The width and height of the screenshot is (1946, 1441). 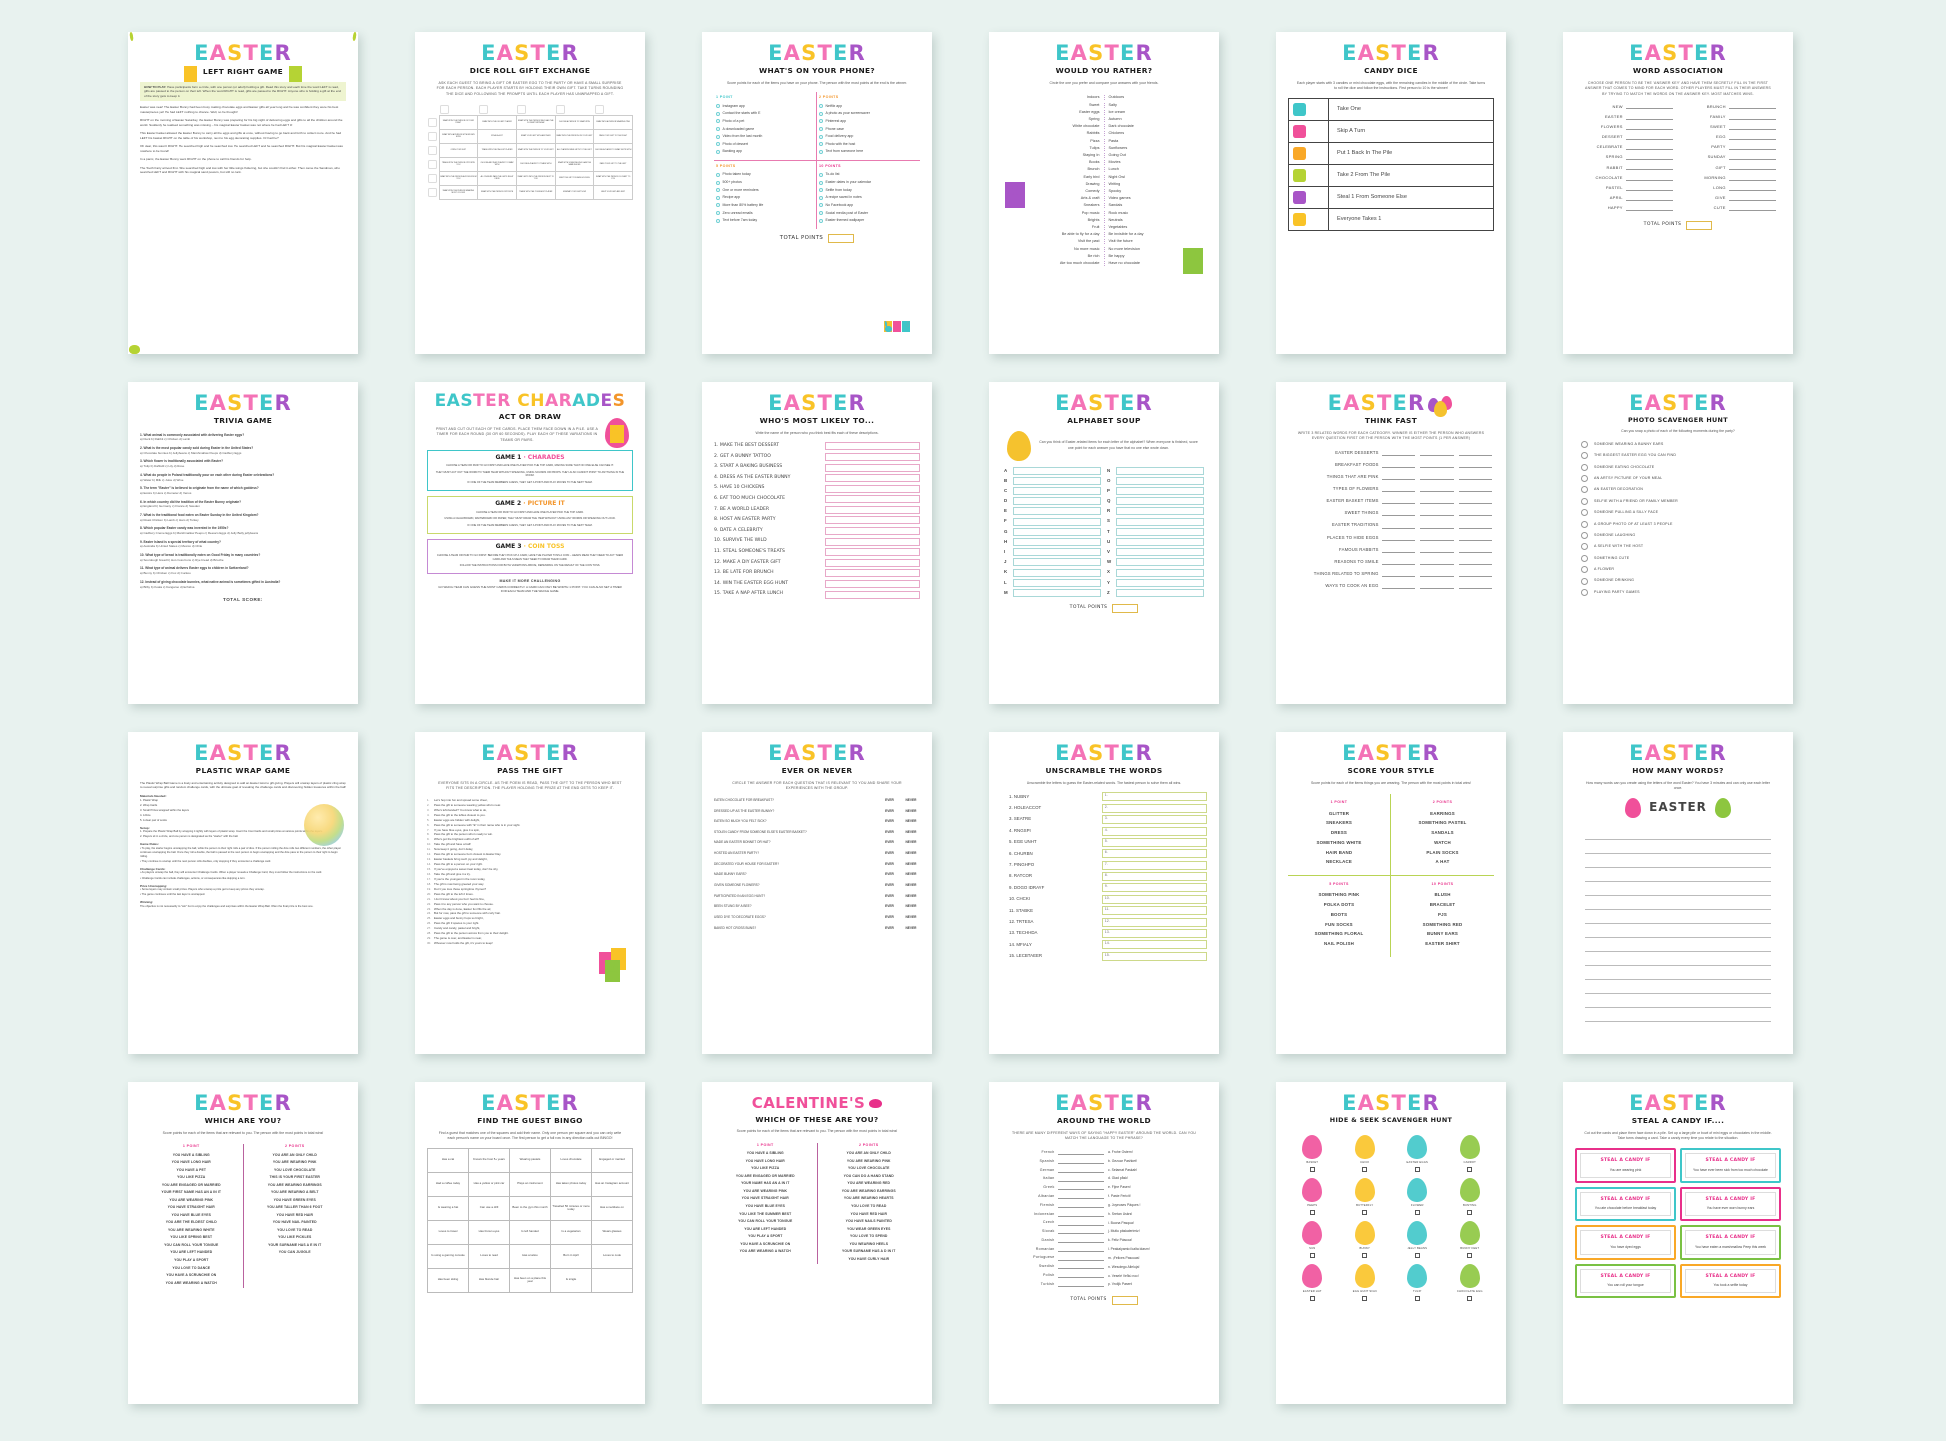 What do you see at coordinates (530, 1184) in the screenshot?
I see `bingo-cell: Plays an instrument` at bounding box center [530, 1184].